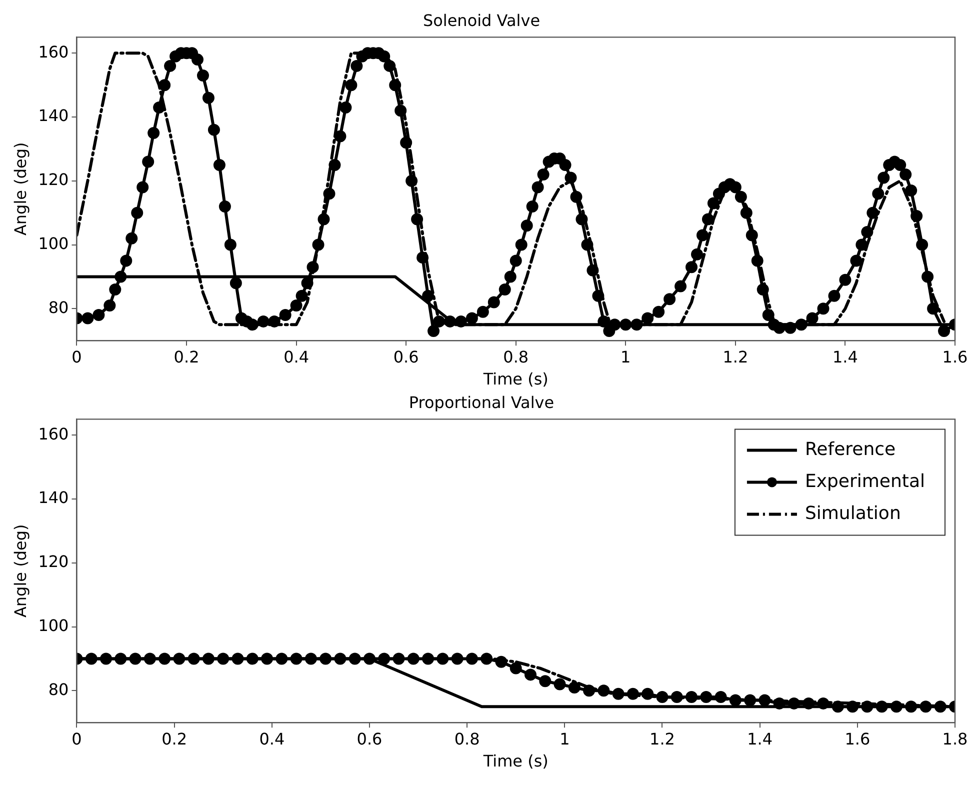  What do you see at coordinates (481, 402) in the screenshot?
I see `chart-title: Proportional Valve` at bounding box center [481, 402].